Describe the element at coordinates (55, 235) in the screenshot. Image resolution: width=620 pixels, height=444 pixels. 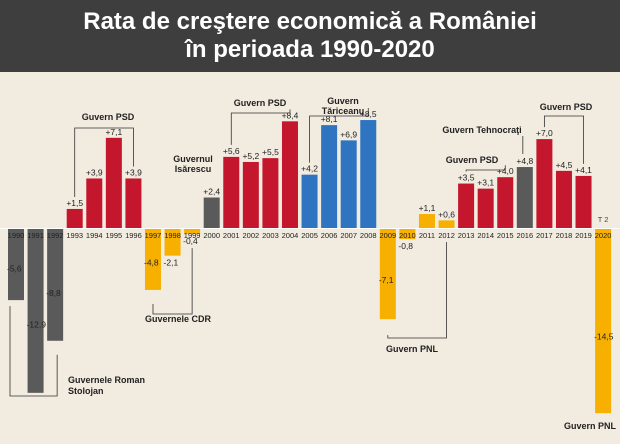
I see `year-label-1992: 1992` at that location.